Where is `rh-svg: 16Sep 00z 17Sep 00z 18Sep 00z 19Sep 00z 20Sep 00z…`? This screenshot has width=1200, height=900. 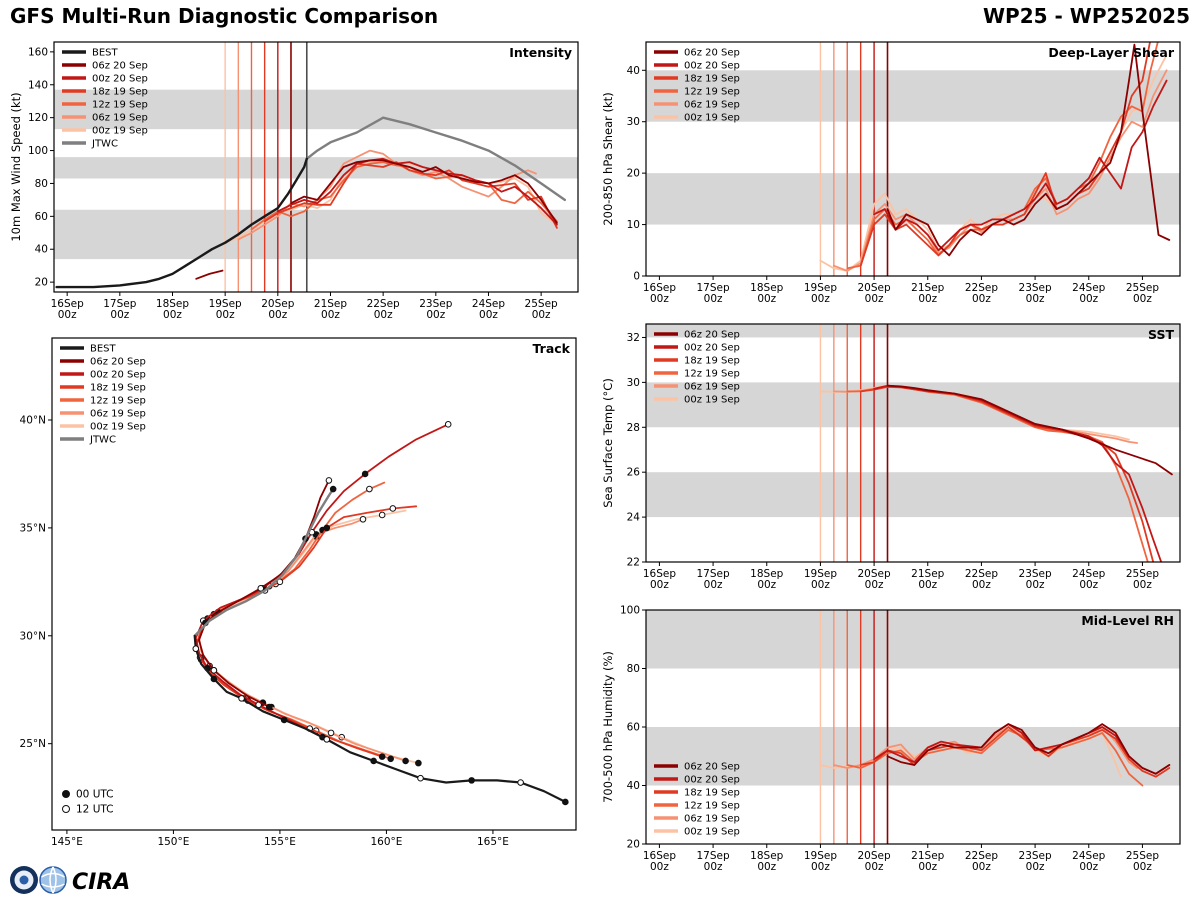
rh-svg: 16Sep 00z 17Sep 00z 18Sep 00z 19Sep 00z 20Sep 00z… is located at coordinates (891, 739).